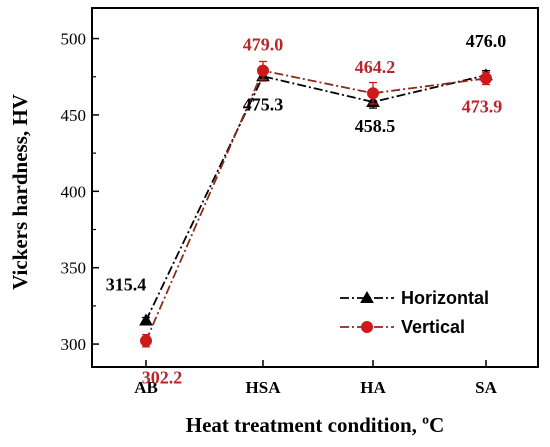 This screenshot has width=550, height=447. I want to click on y-tick-label: 400, so click(74, 191).